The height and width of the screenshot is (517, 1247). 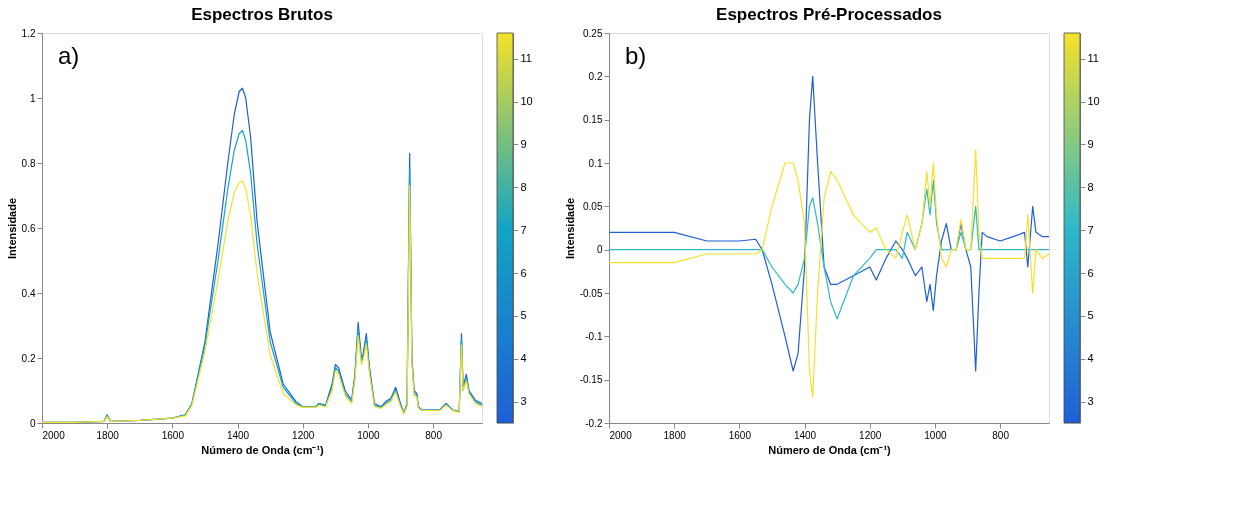 What do you see at coordinates (636, 55) in the screenshot?
I see `annotation: b)` at bounding box center [636, 55].